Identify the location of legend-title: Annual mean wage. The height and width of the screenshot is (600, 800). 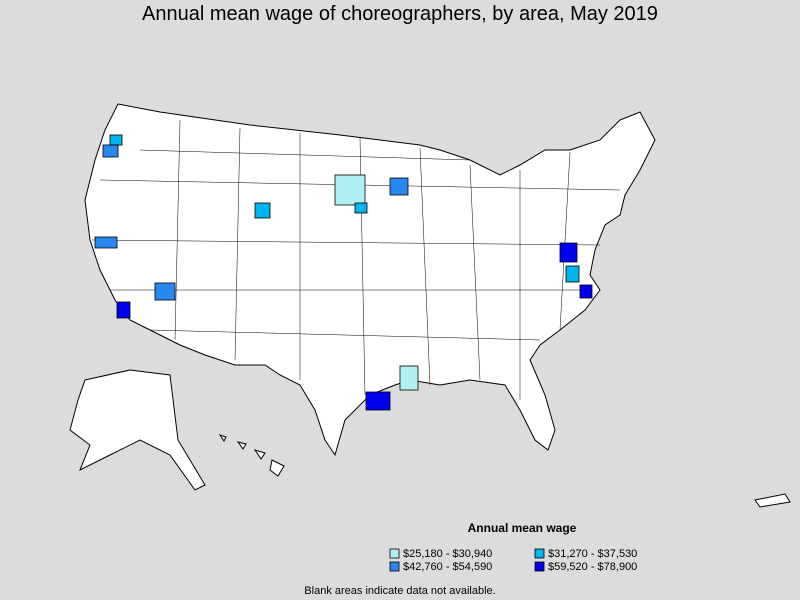
(522, 528).